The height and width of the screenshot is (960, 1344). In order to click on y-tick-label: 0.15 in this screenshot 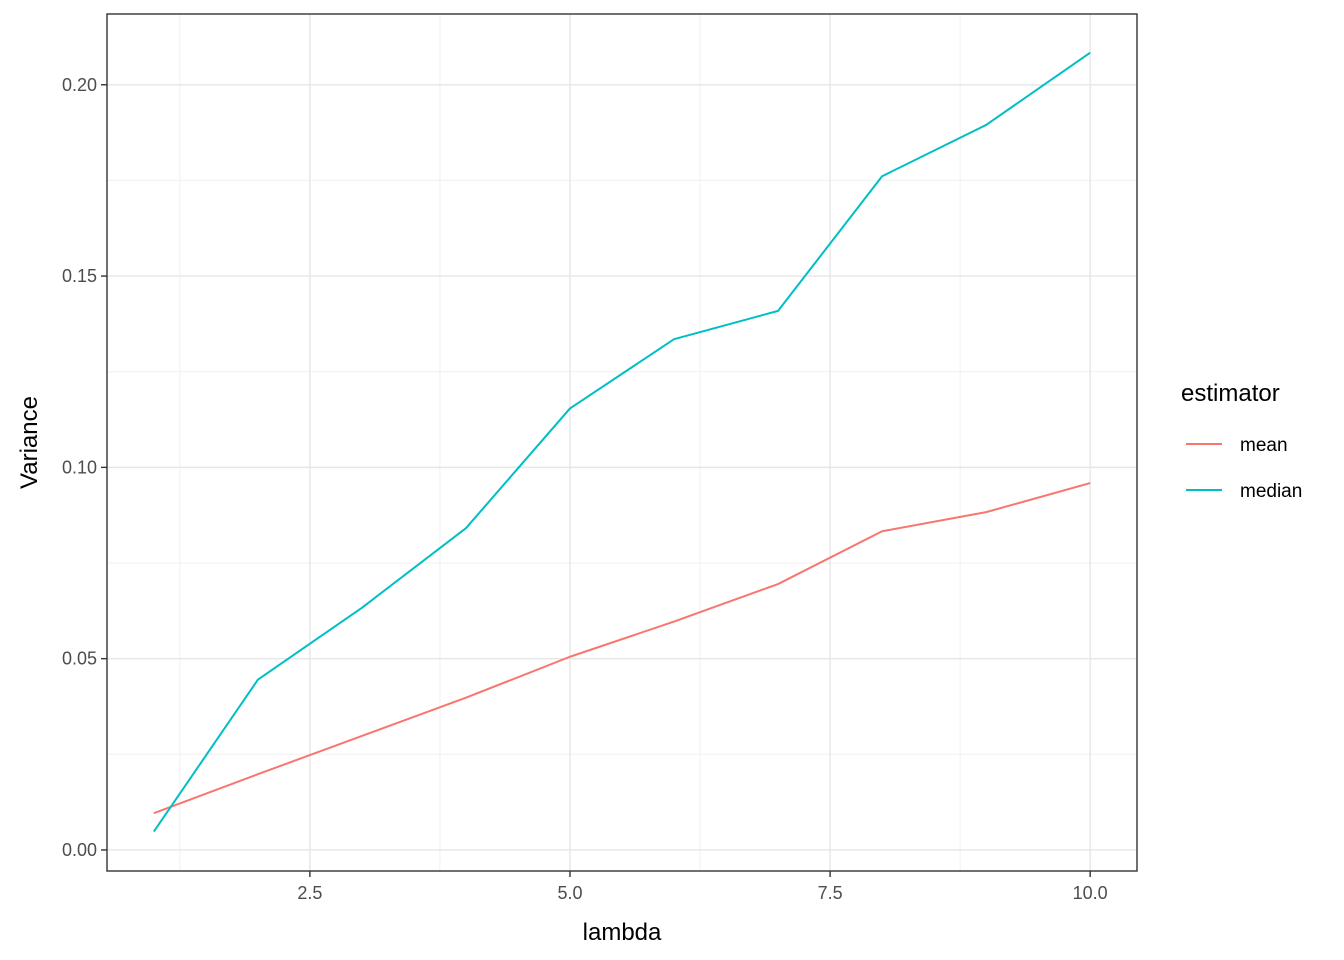, I will do `click(79, 276)`.